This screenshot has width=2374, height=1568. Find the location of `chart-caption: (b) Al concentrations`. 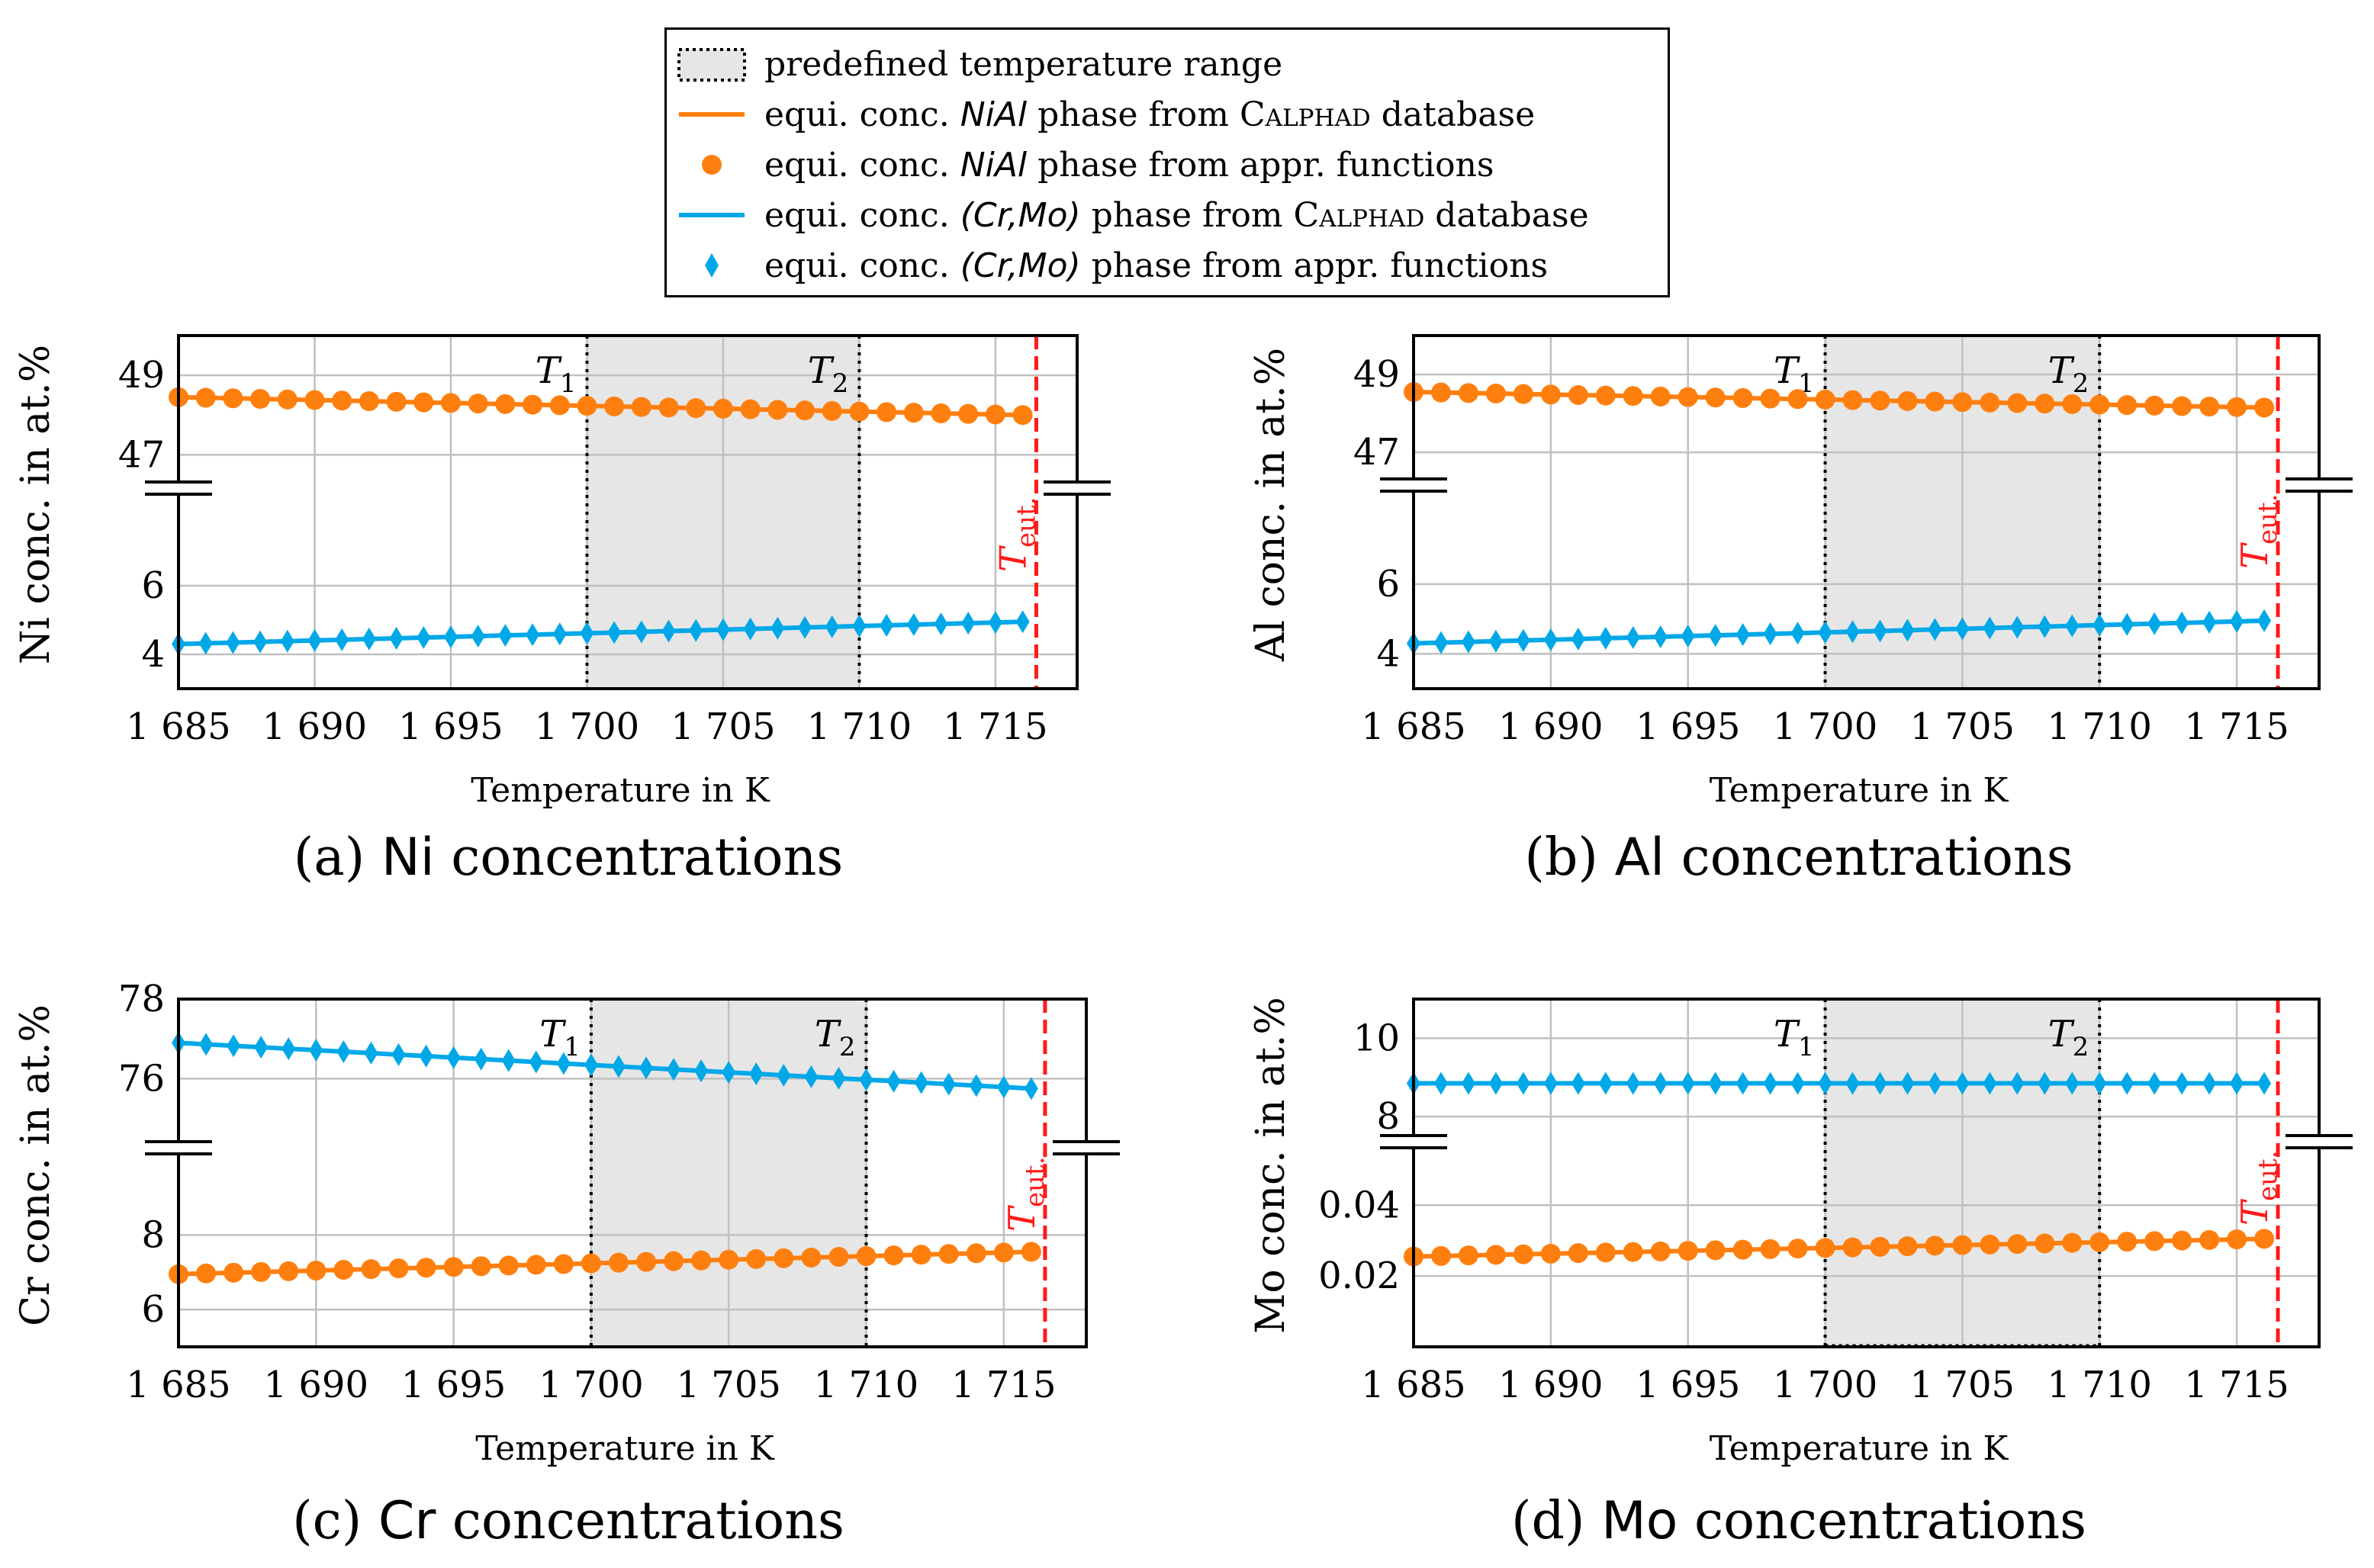

chart-caption: (b) Al concentrations is located at coordinates (1798, 857).